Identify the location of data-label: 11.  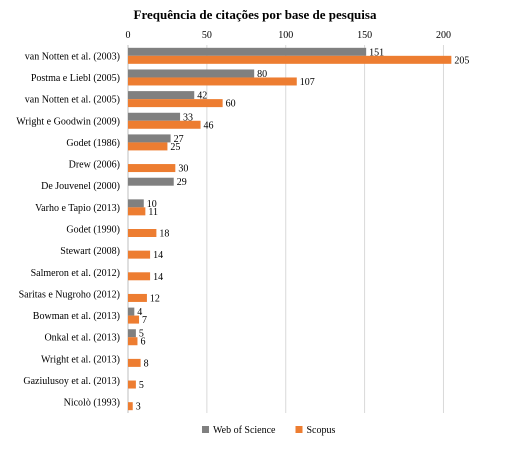
(153, 212).